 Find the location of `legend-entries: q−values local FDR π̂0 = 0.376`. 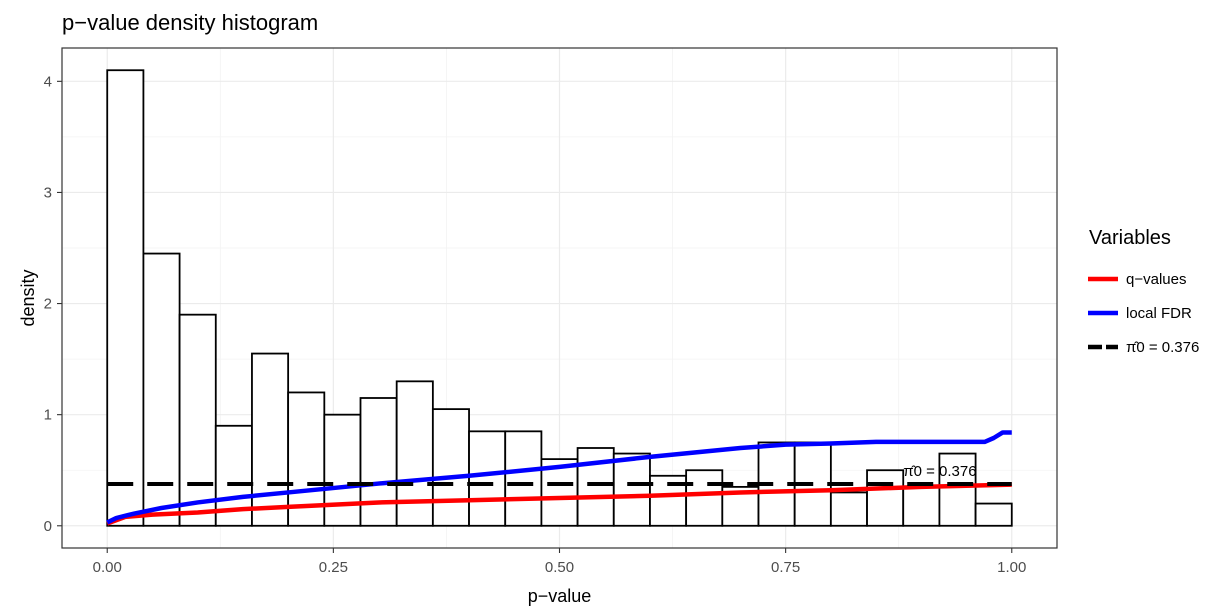

legend-entries: q−values local FDR π̂0 = 0.376 is located at coordinates (1143, 313).